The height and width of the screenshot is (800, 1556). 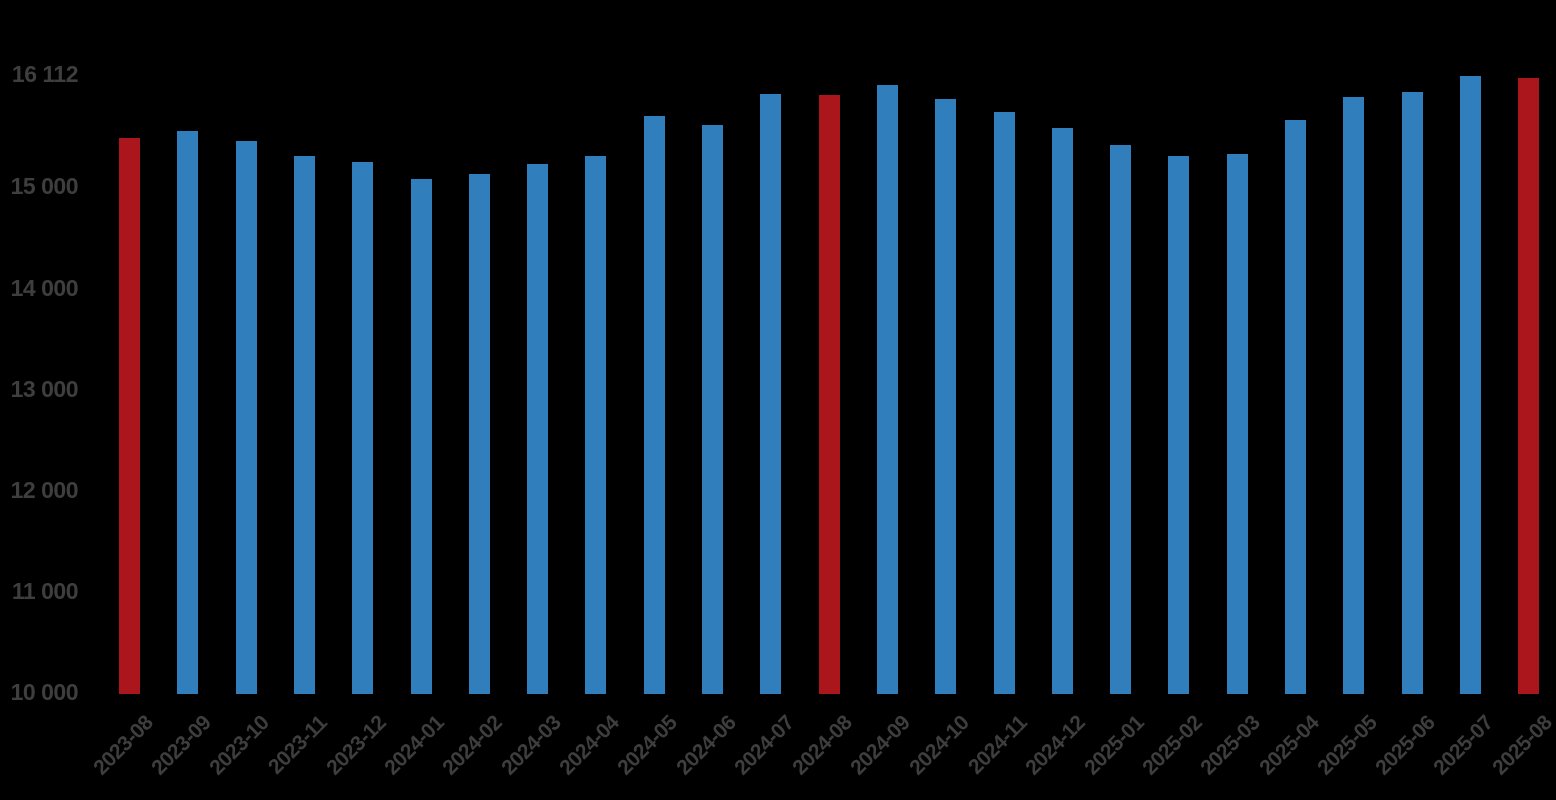 I want to click on y-axis-tick-label: 14 000, so click(x=44, y=287).